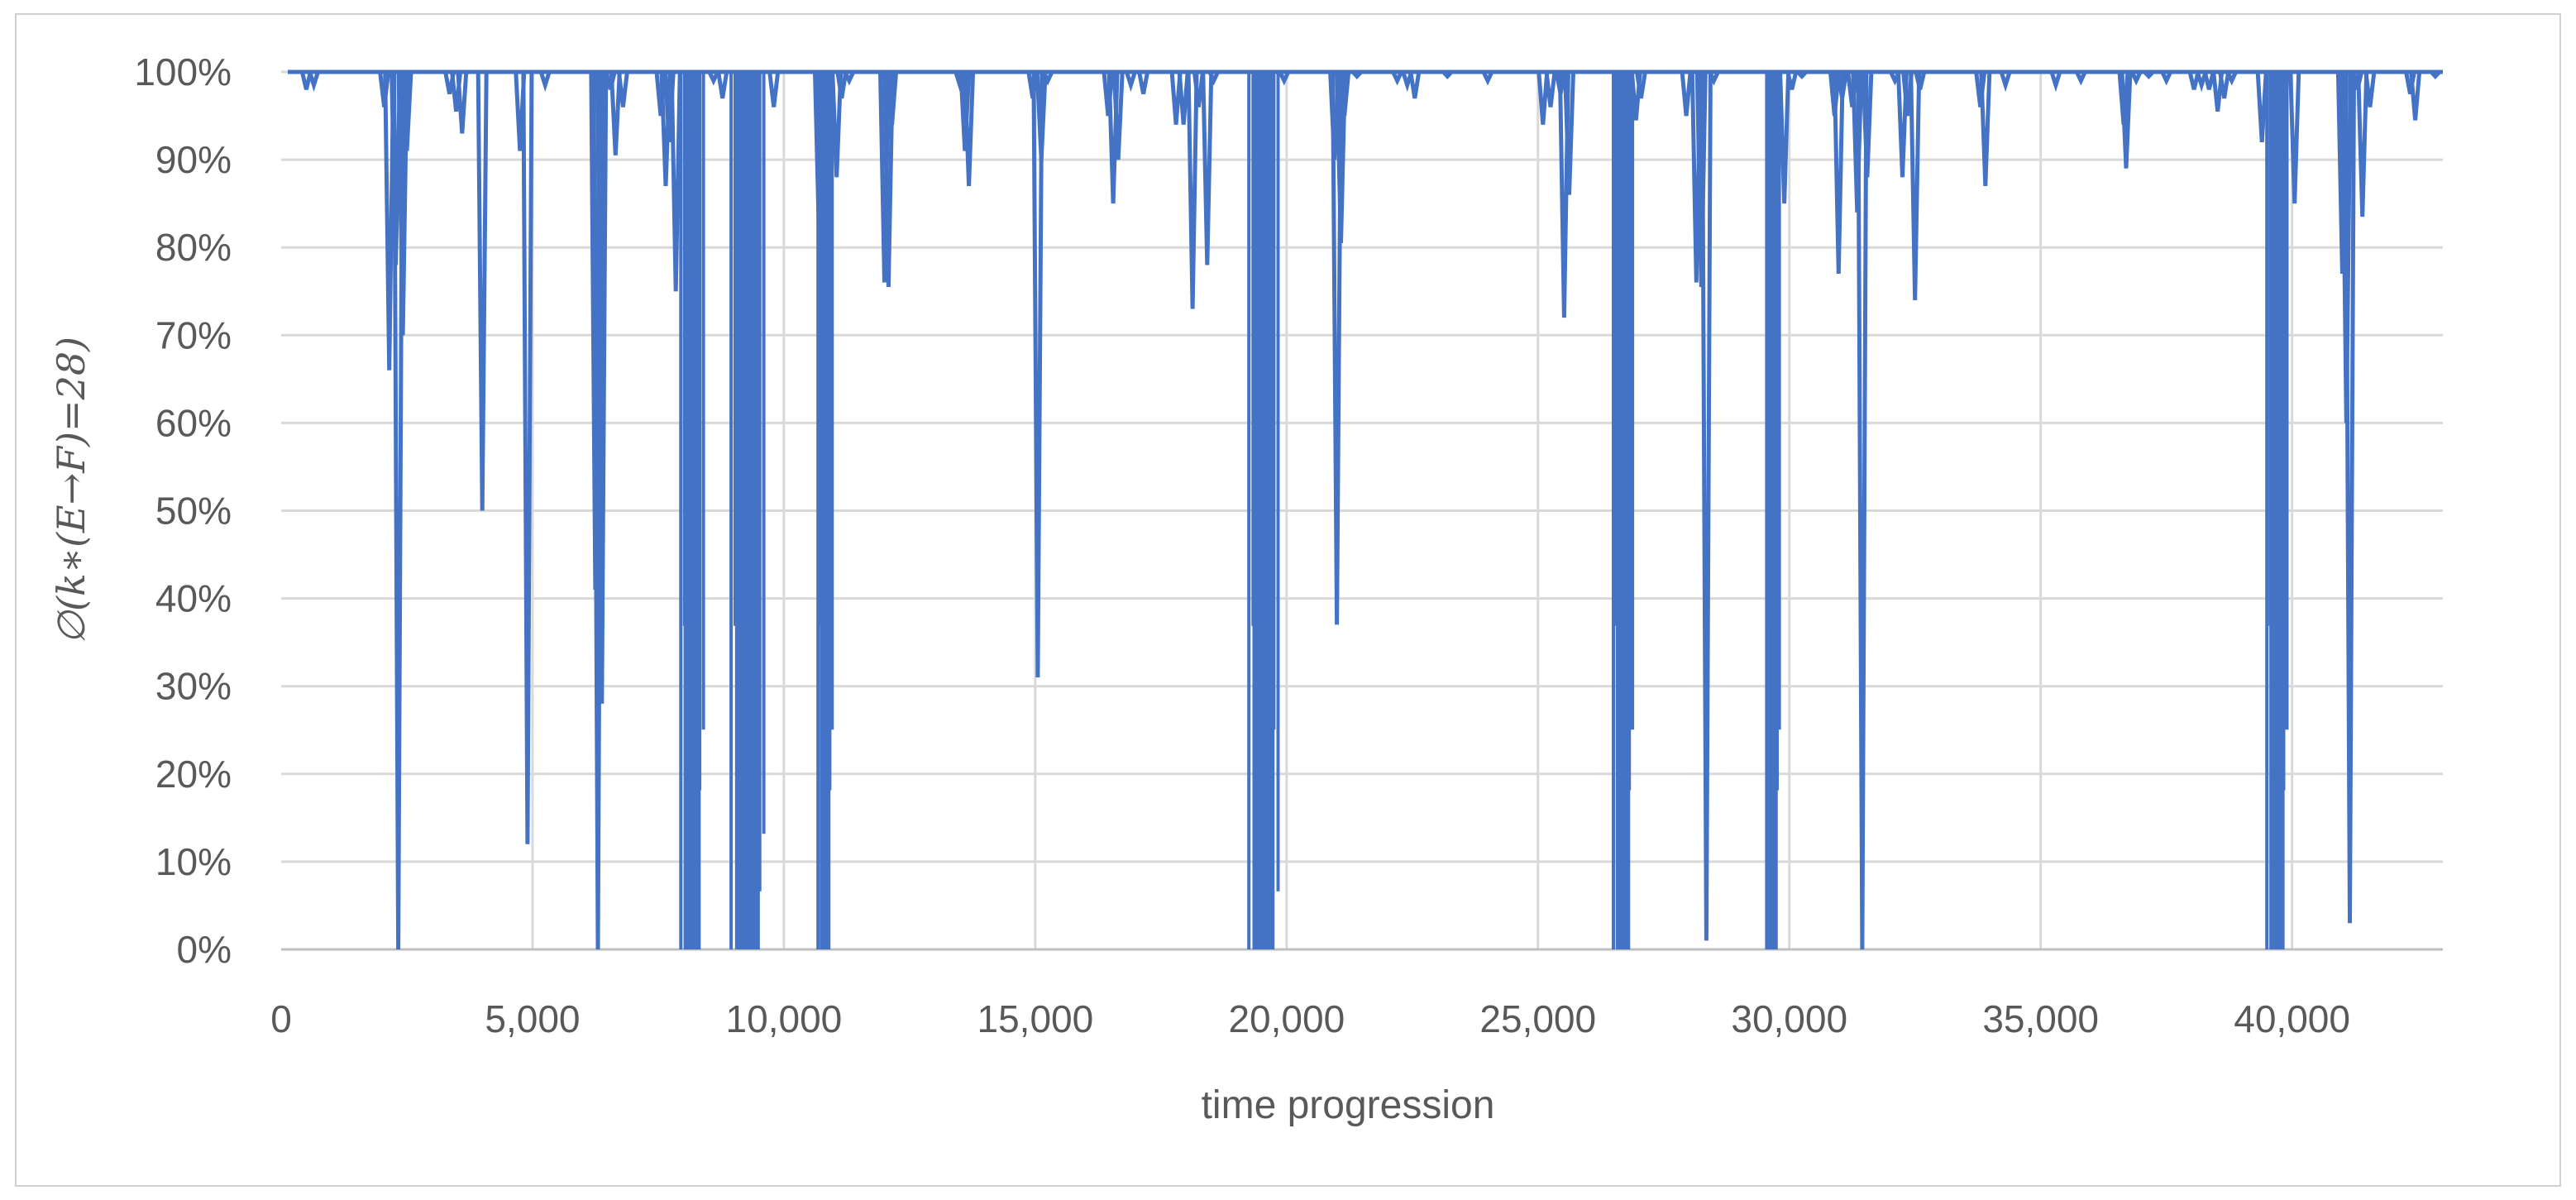 This screenshot has width=2576, height=1200. What do you see at coordinates (194, 687) in the screenshot?
I see `y-tick-label: 30%` at bounding box center [194, 687].